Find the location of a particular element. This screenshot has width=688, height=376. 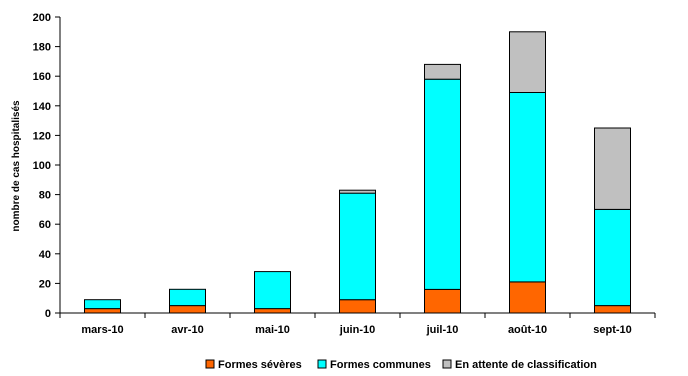

y-tick-label: 20 is located at coordinates (45, 284).